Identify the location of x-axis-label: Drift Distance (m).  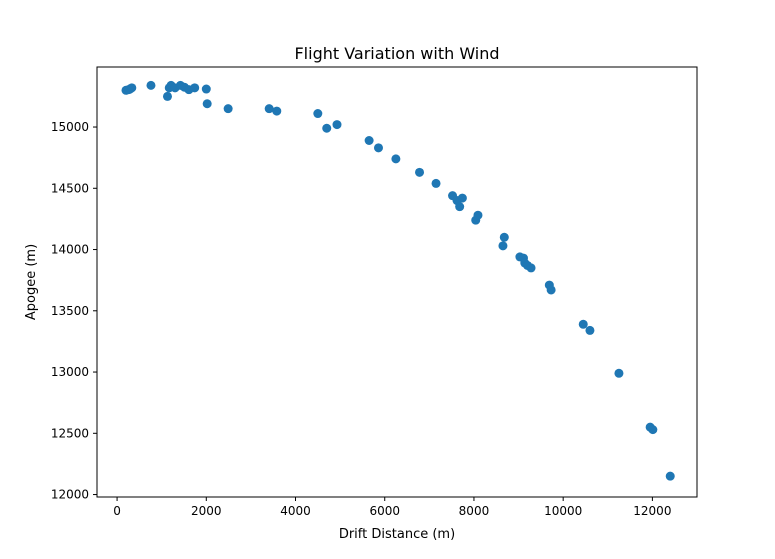
(397, 534).